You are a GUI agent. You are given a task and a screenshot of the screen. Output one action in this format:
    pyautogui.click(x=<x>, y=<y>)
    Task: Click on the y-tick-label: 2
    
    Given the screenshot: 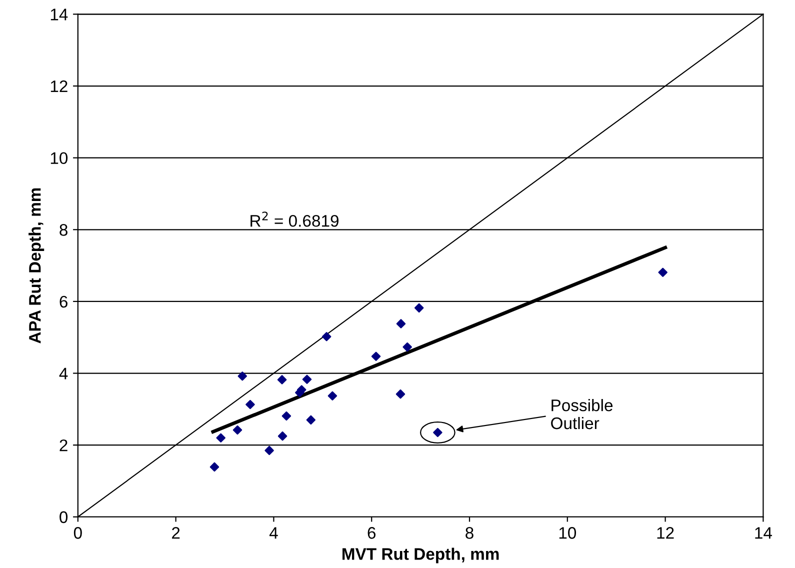 What is the action you would take?
    pyautogui.click(x=64, y=445)
    